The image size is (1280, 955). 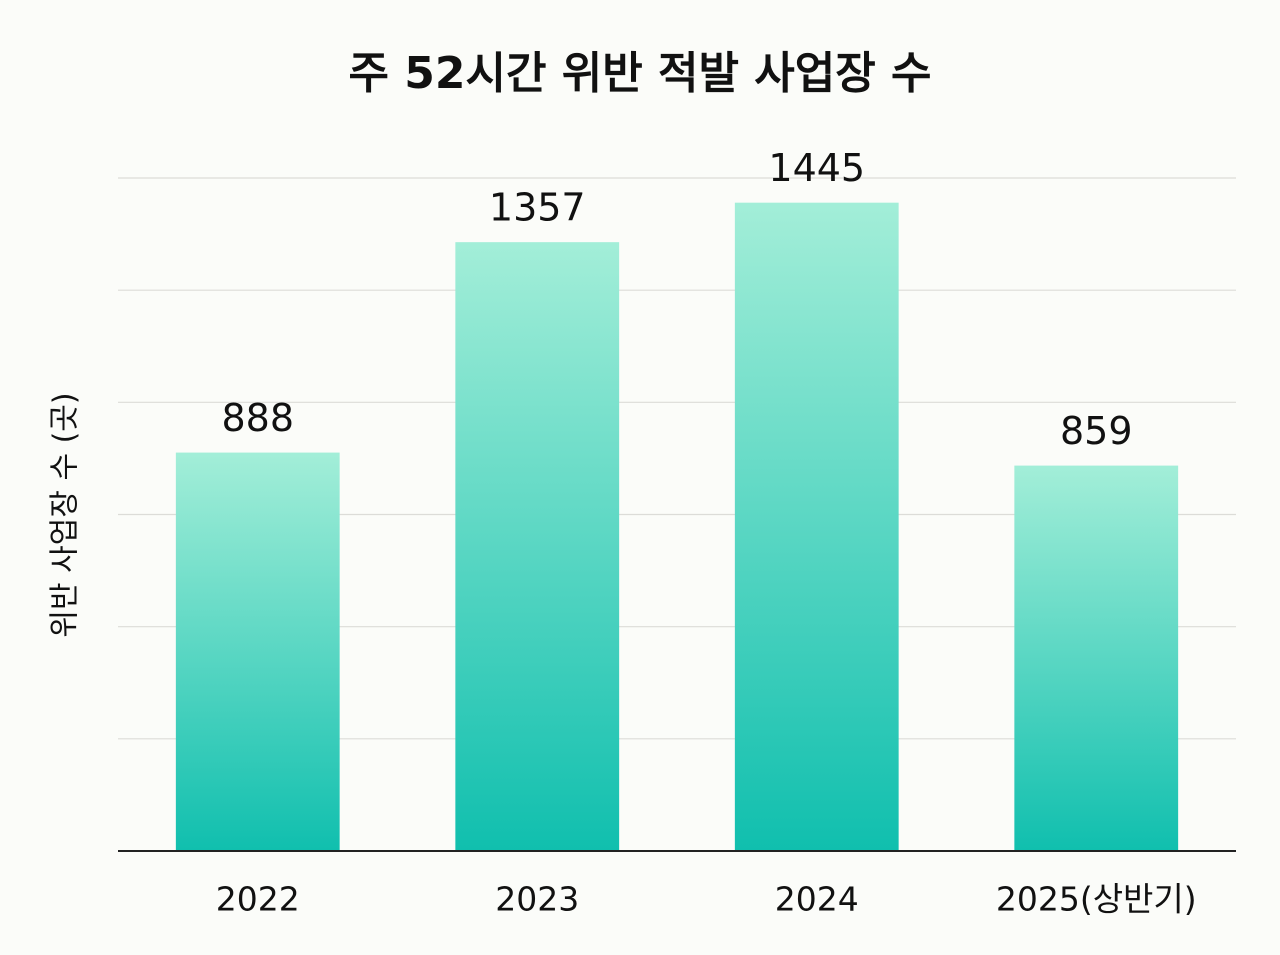 What do you see at coordinates (816, 168) in the screenshot?
I see `value-label: 1445` at bounding box center [816, 168].